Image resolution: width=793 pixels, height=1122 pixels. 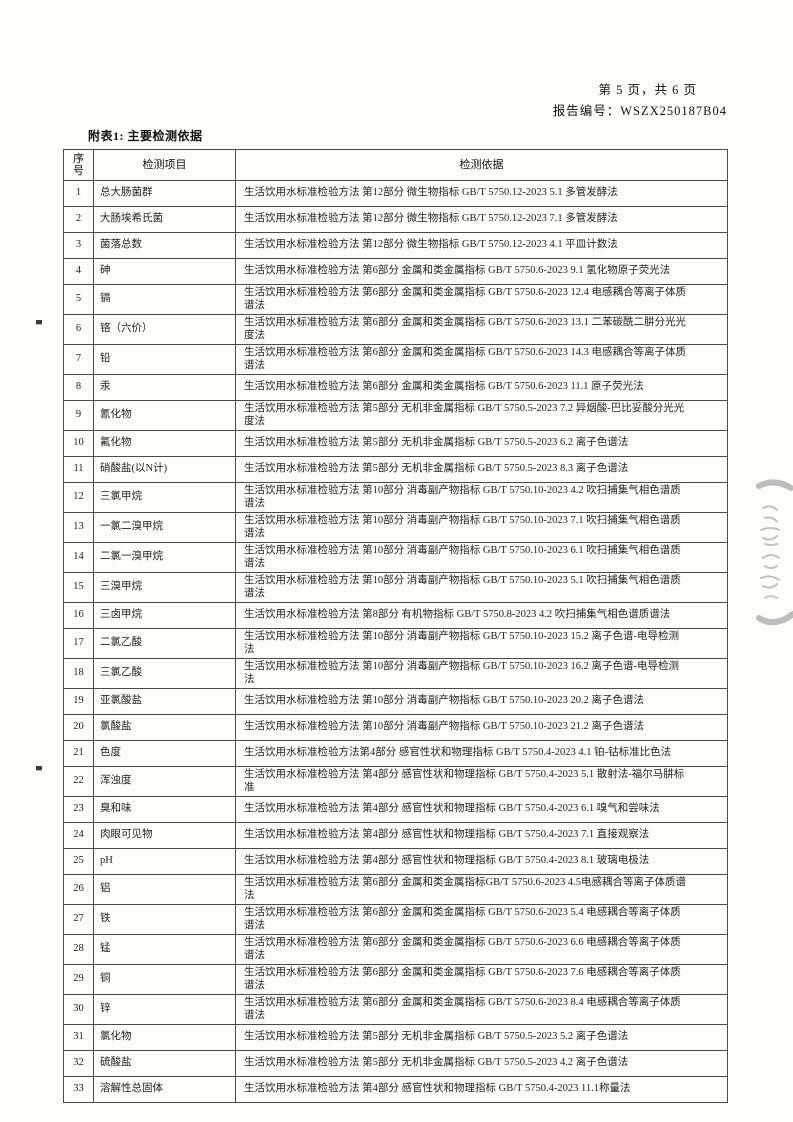 I want to click on row-number: 2, so click(x=78, y=219).